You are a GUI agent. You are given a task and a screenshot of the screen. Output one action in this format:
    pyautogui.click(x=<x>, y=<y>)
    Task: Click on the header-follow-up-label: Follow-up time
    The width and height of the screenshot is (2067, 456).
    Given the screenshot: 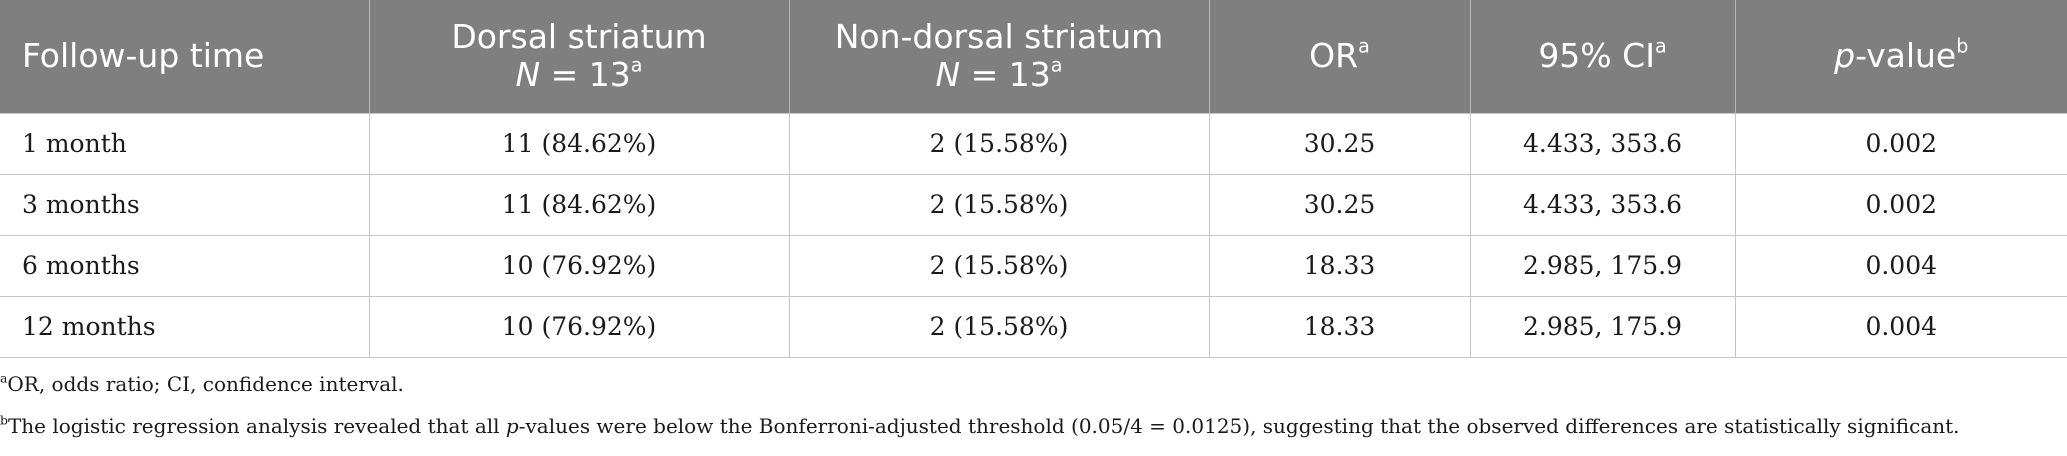 What is the action you would take?
    pyautogui.click(x=143, y=56)
    